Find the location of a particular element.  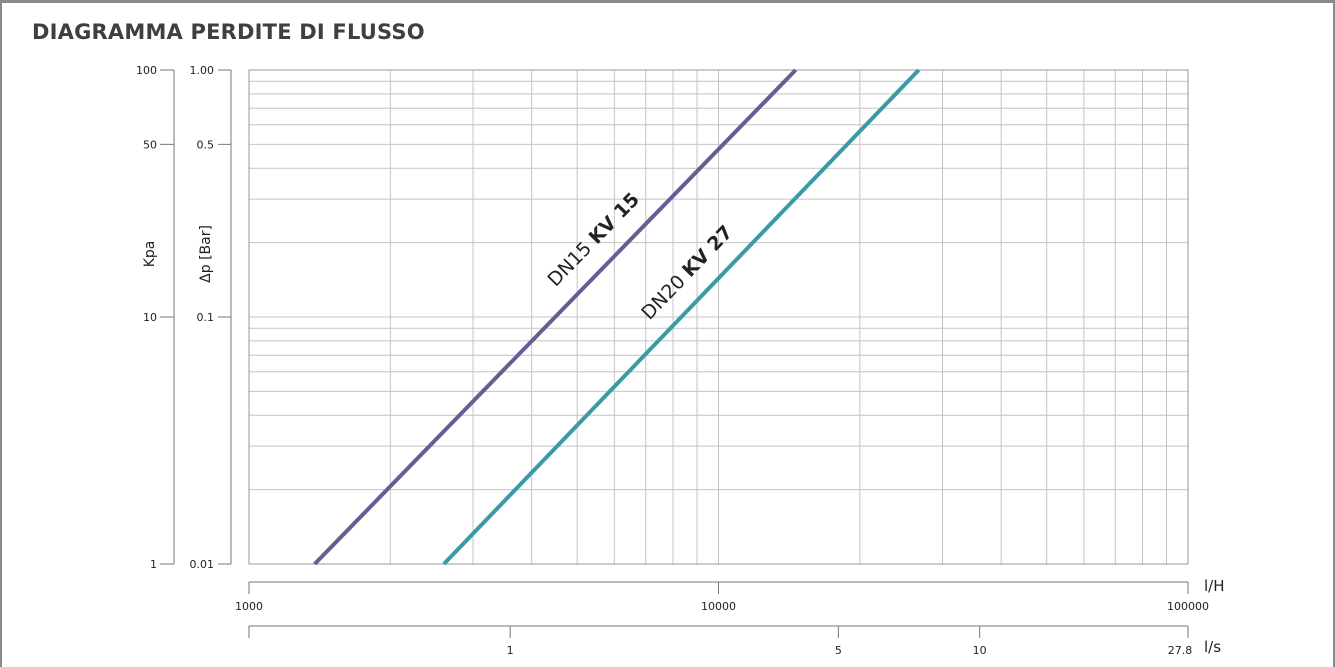

x-tick-label: 10000 is located at coordinates (718, 606).